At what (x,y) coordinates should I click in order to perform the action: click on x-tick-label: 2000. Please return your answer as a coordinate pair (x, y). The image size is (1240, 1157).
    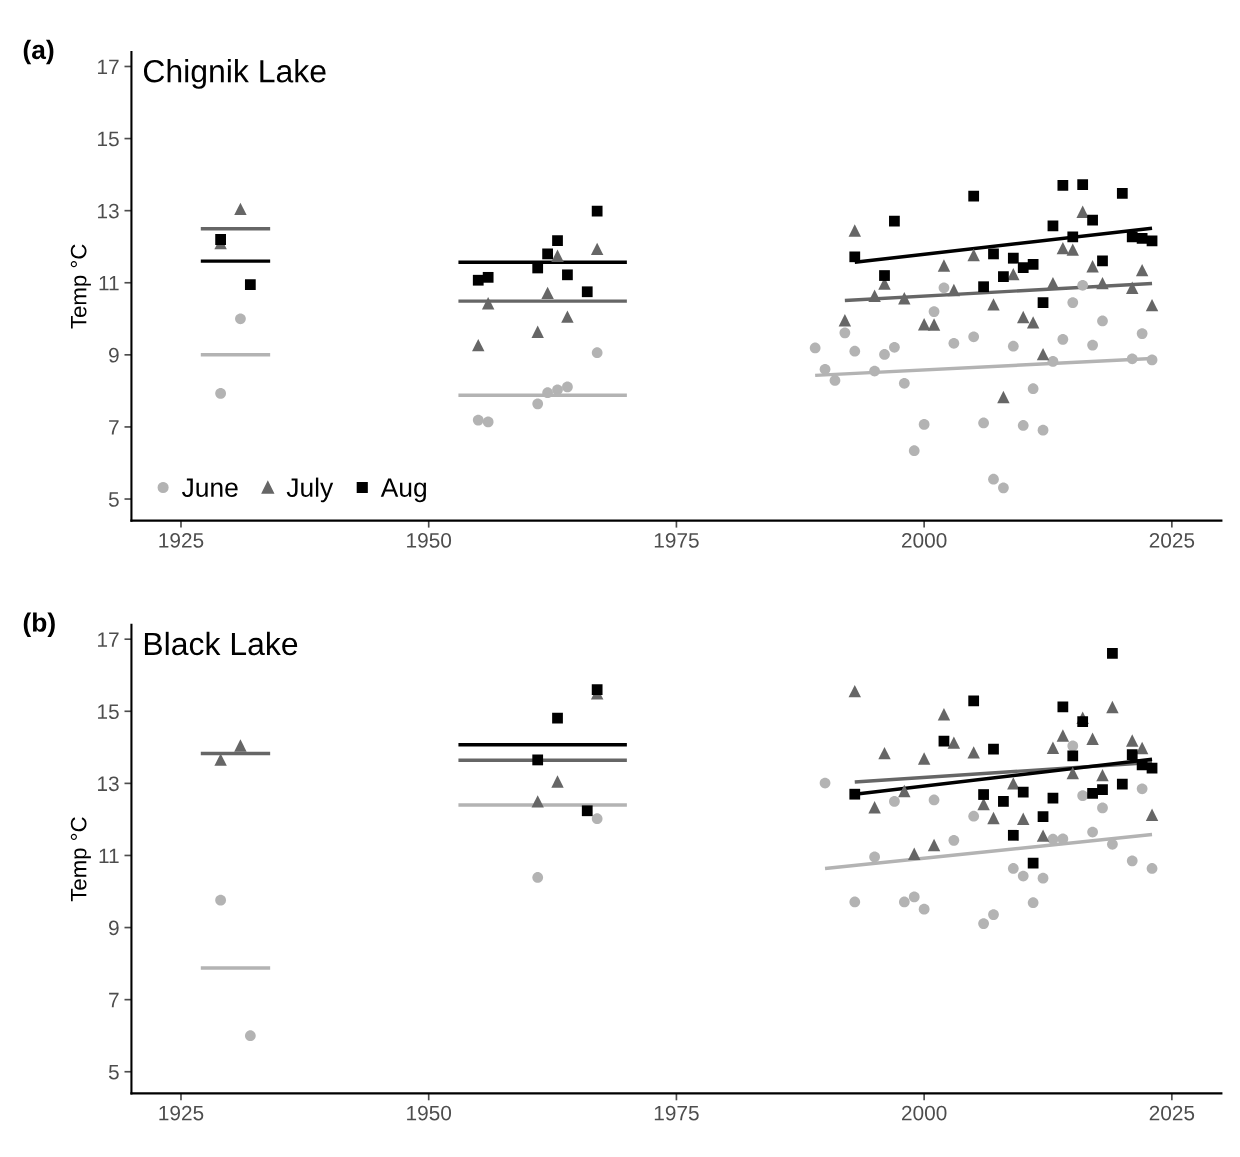
    Looking at the image, I should click on (924, 540).